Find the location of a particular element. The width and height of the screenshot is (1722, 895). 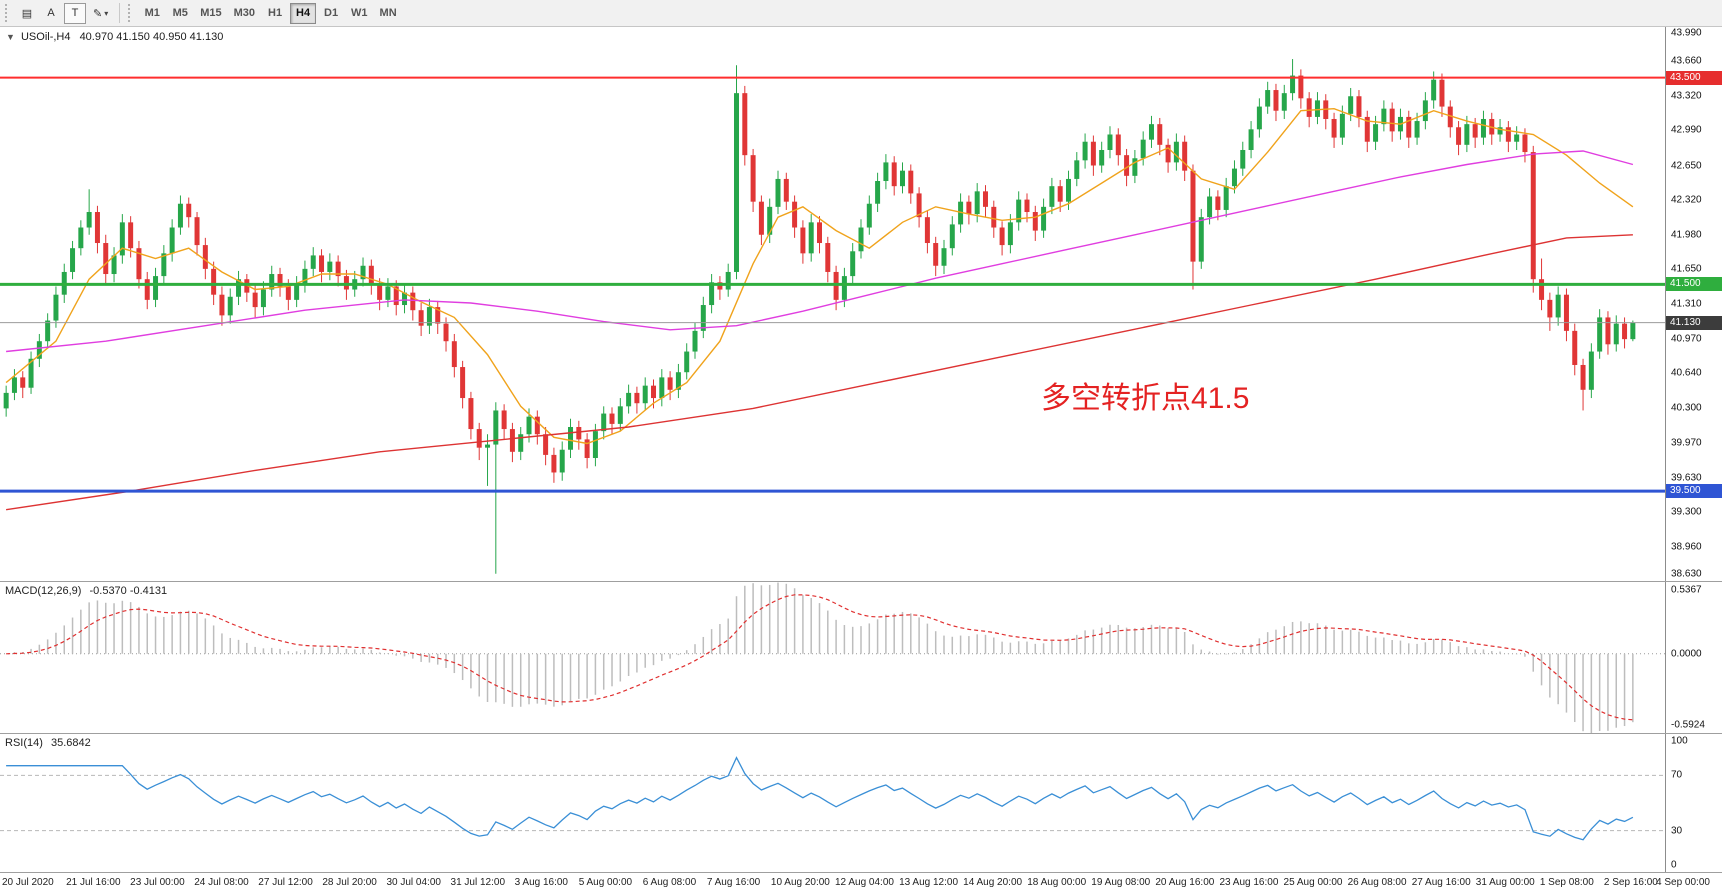

time-axis-label: 2 Sep 16:00 is located at coordinates (1630, 882).